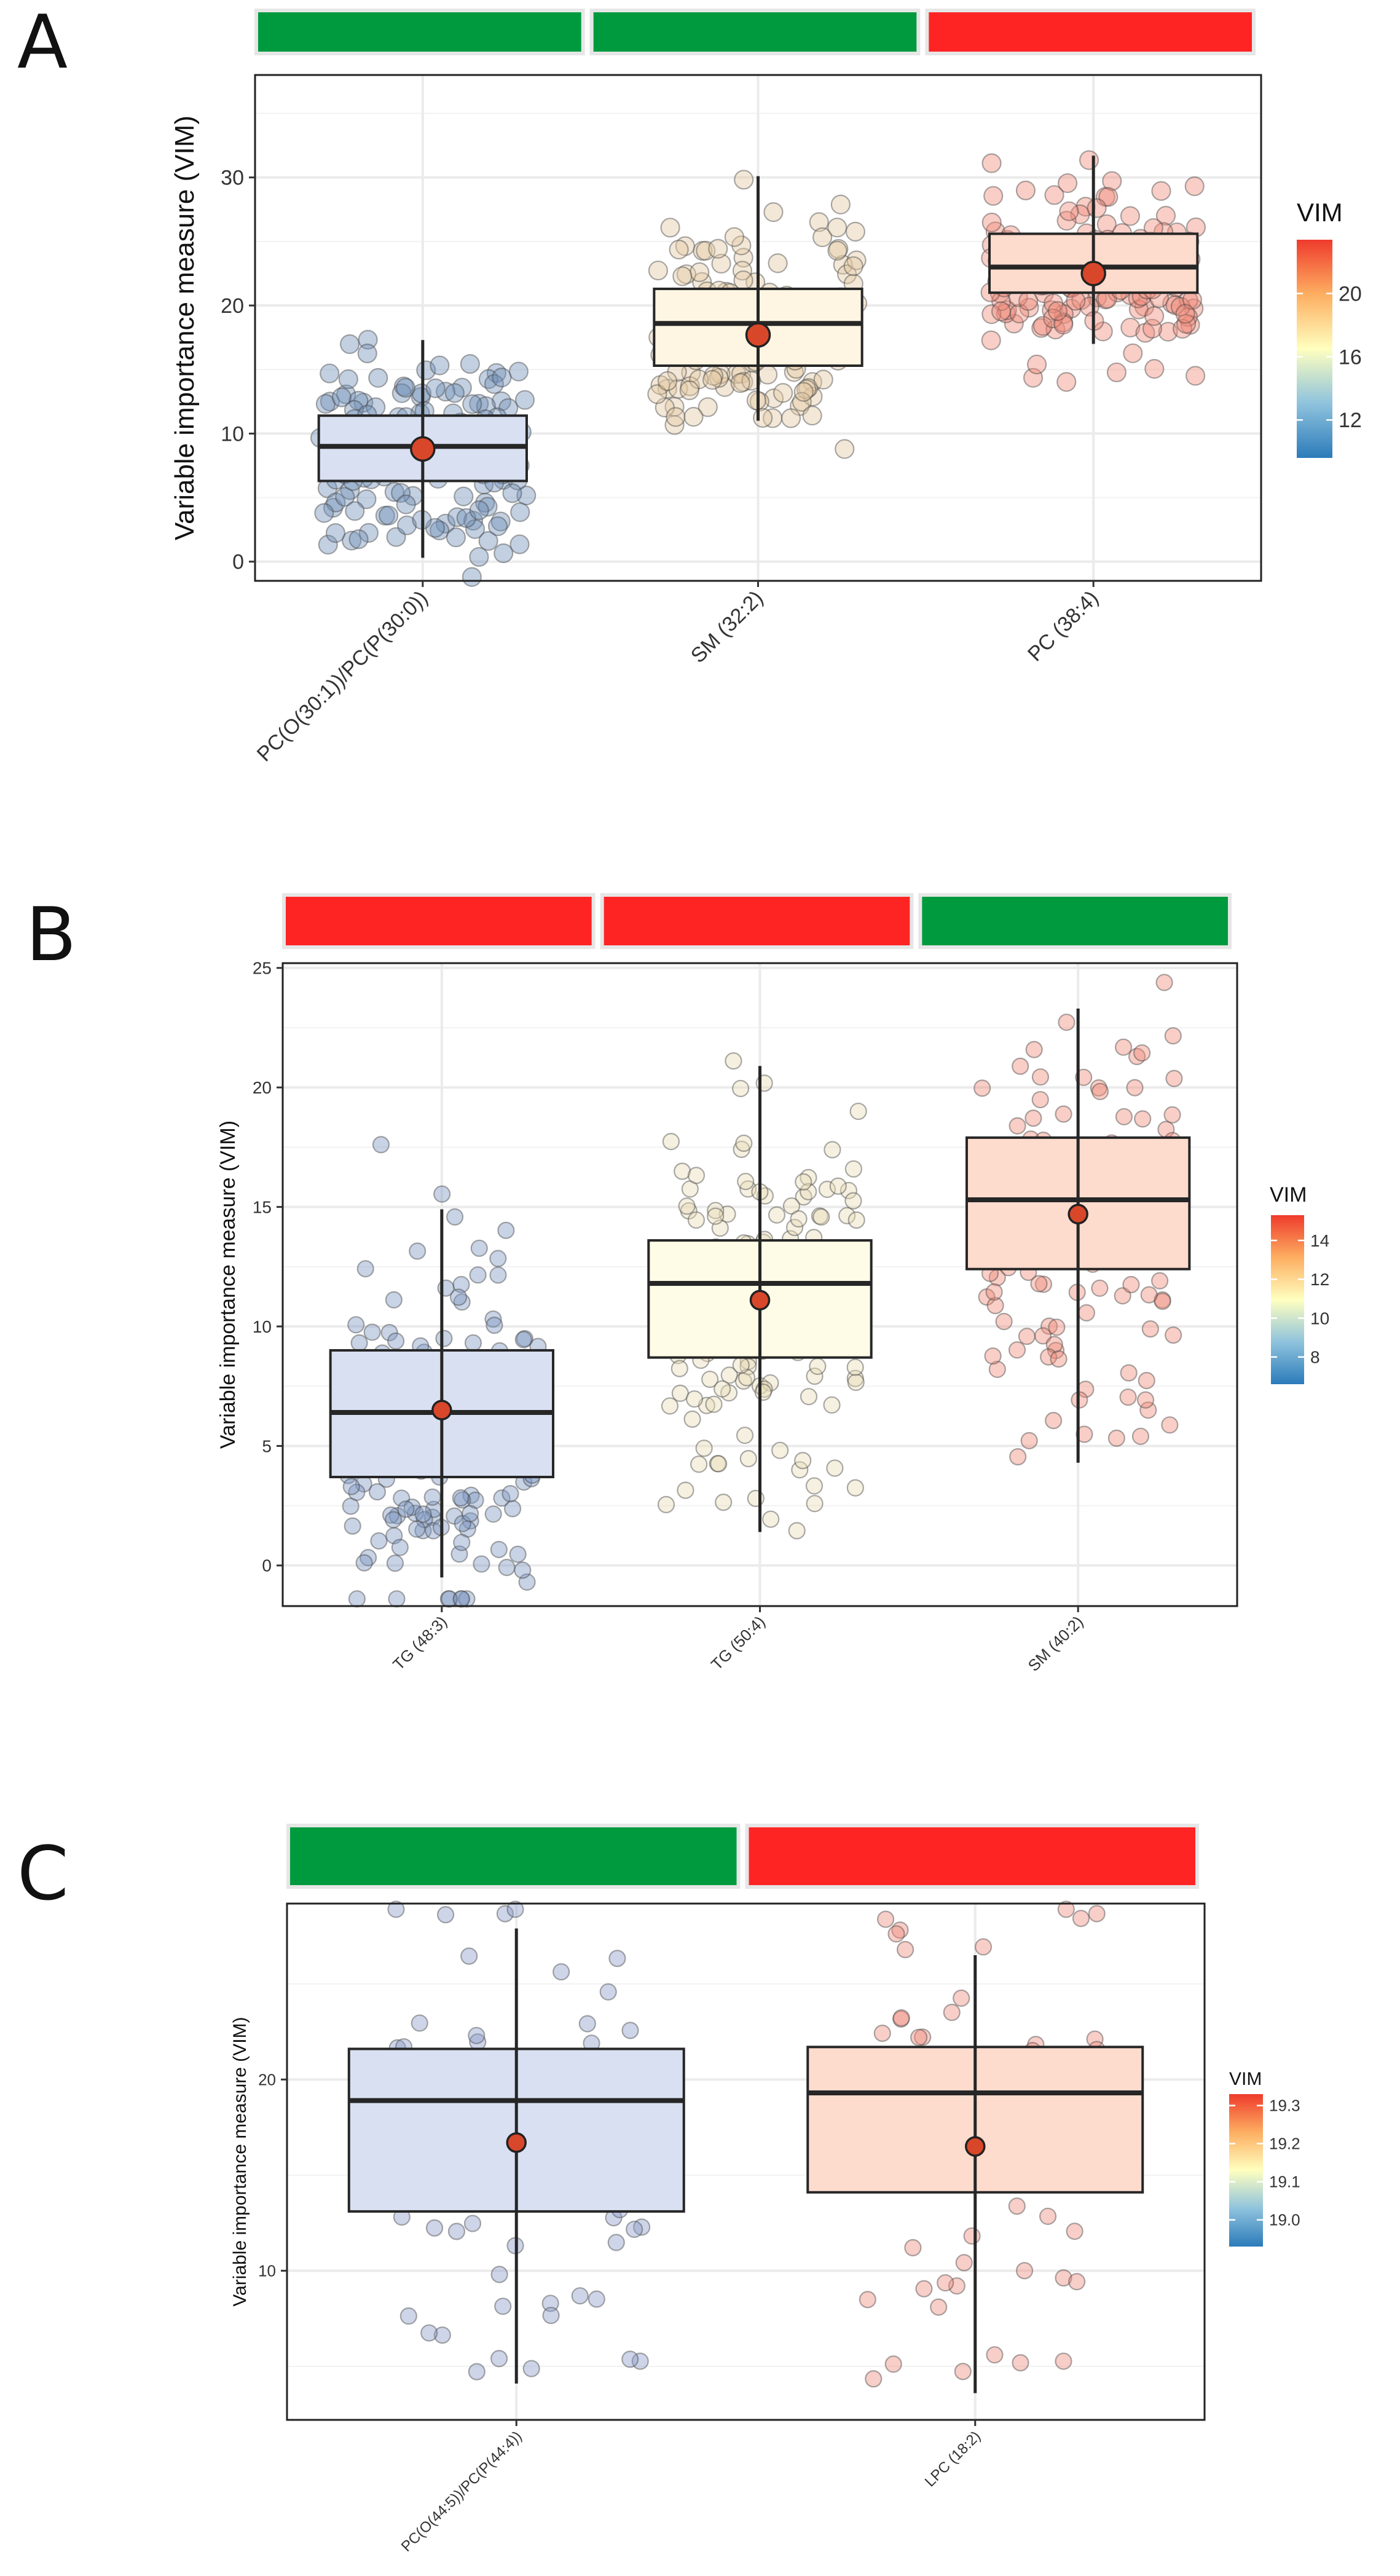  Describe the element at coordinates (43, 1875) in the screenshot. I see `panel-label: C` at that location.